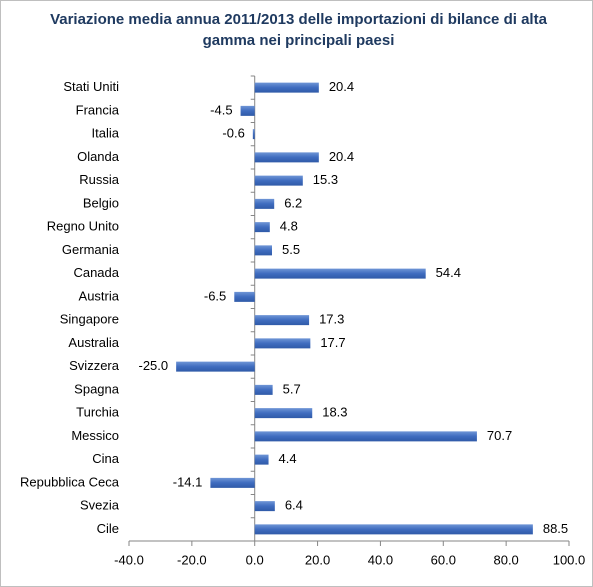 The image size is (593, 587). I want to click on x-tick-label: 20.0, so click(317, 559).